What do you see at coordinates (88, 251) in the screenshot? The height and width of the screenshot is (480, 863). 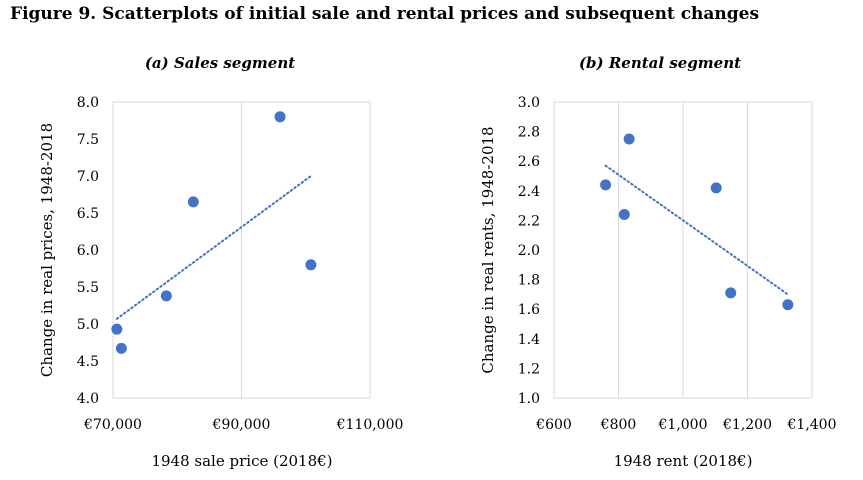 I see `y-tick-label-a-4: 6.0` at bounding box center [88, 251].